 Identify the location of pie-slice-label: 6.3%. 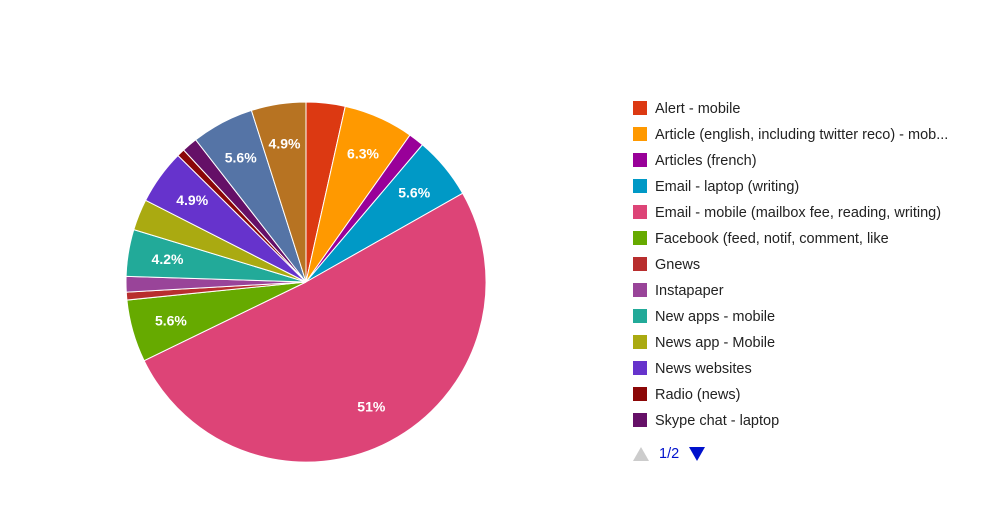
(363, 154).